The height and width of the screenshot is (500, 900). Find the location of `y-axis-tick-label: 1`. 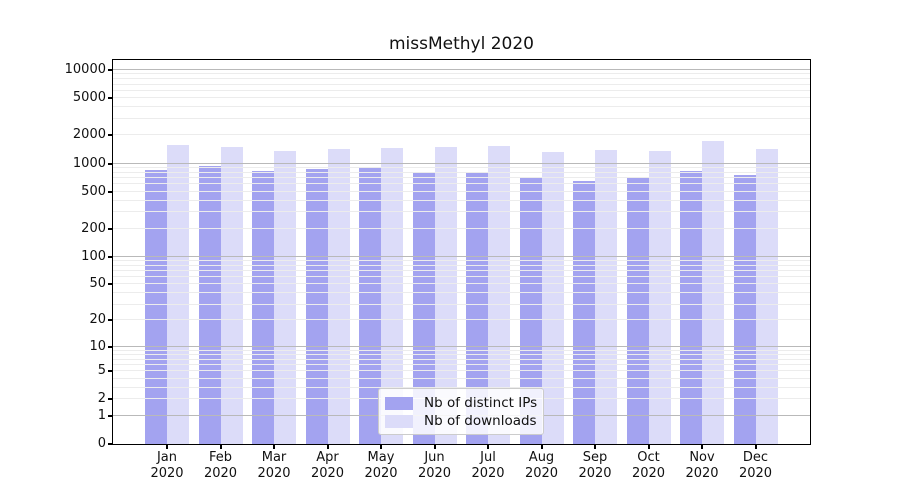

y-axis-tick-label: 1 is located at coordinates (101, 415).